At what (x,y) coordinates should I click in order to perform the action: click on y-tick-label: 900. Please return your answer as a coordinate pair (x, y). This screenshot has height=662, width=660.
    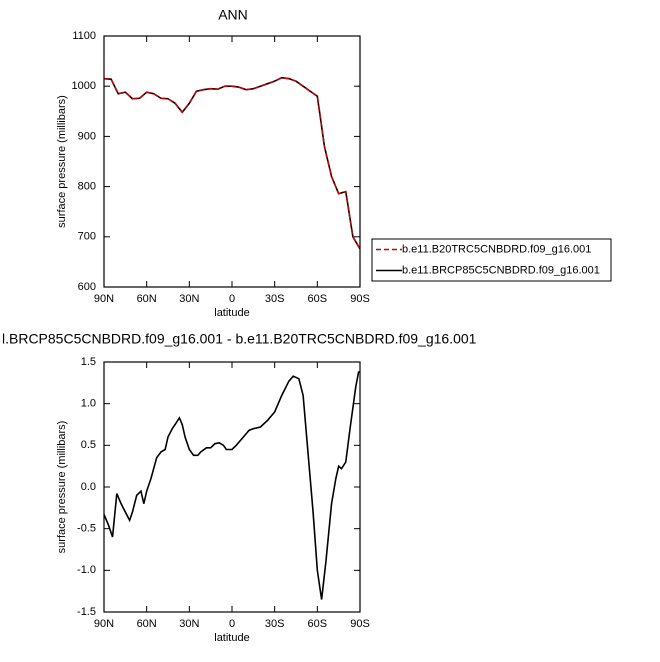
    Looking at the image, I should click on (87, 136).